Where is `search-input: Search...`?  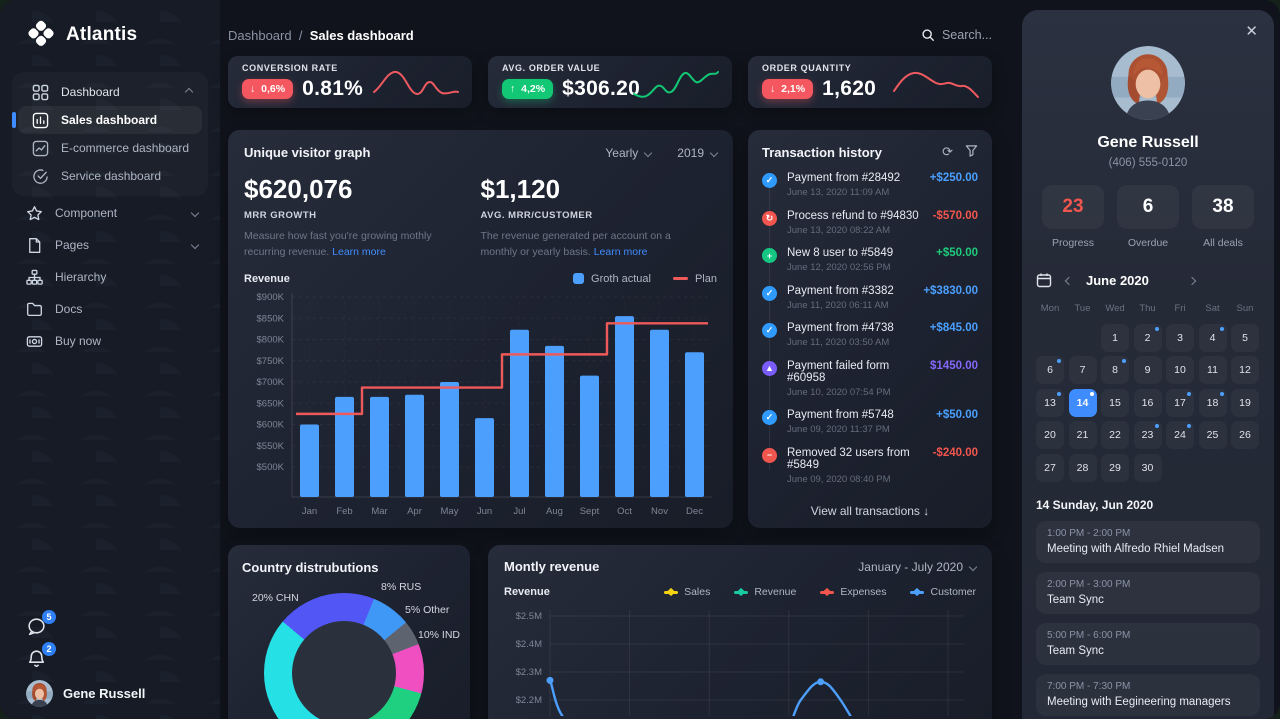
search-input: Search... is located at coordinates (956, 35).